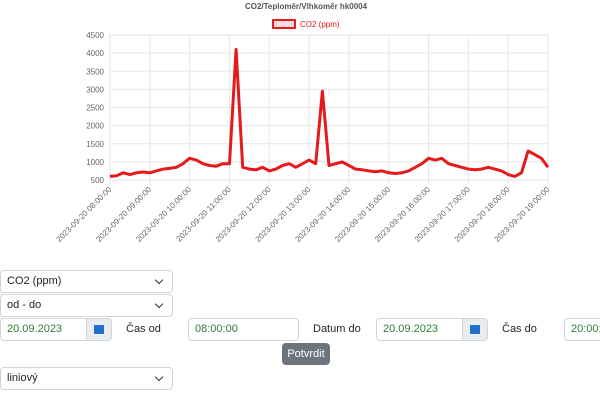 The height and width of the screenshot is (400, 600). I want to click on y-tick-label: 1000, so click(95, 162).